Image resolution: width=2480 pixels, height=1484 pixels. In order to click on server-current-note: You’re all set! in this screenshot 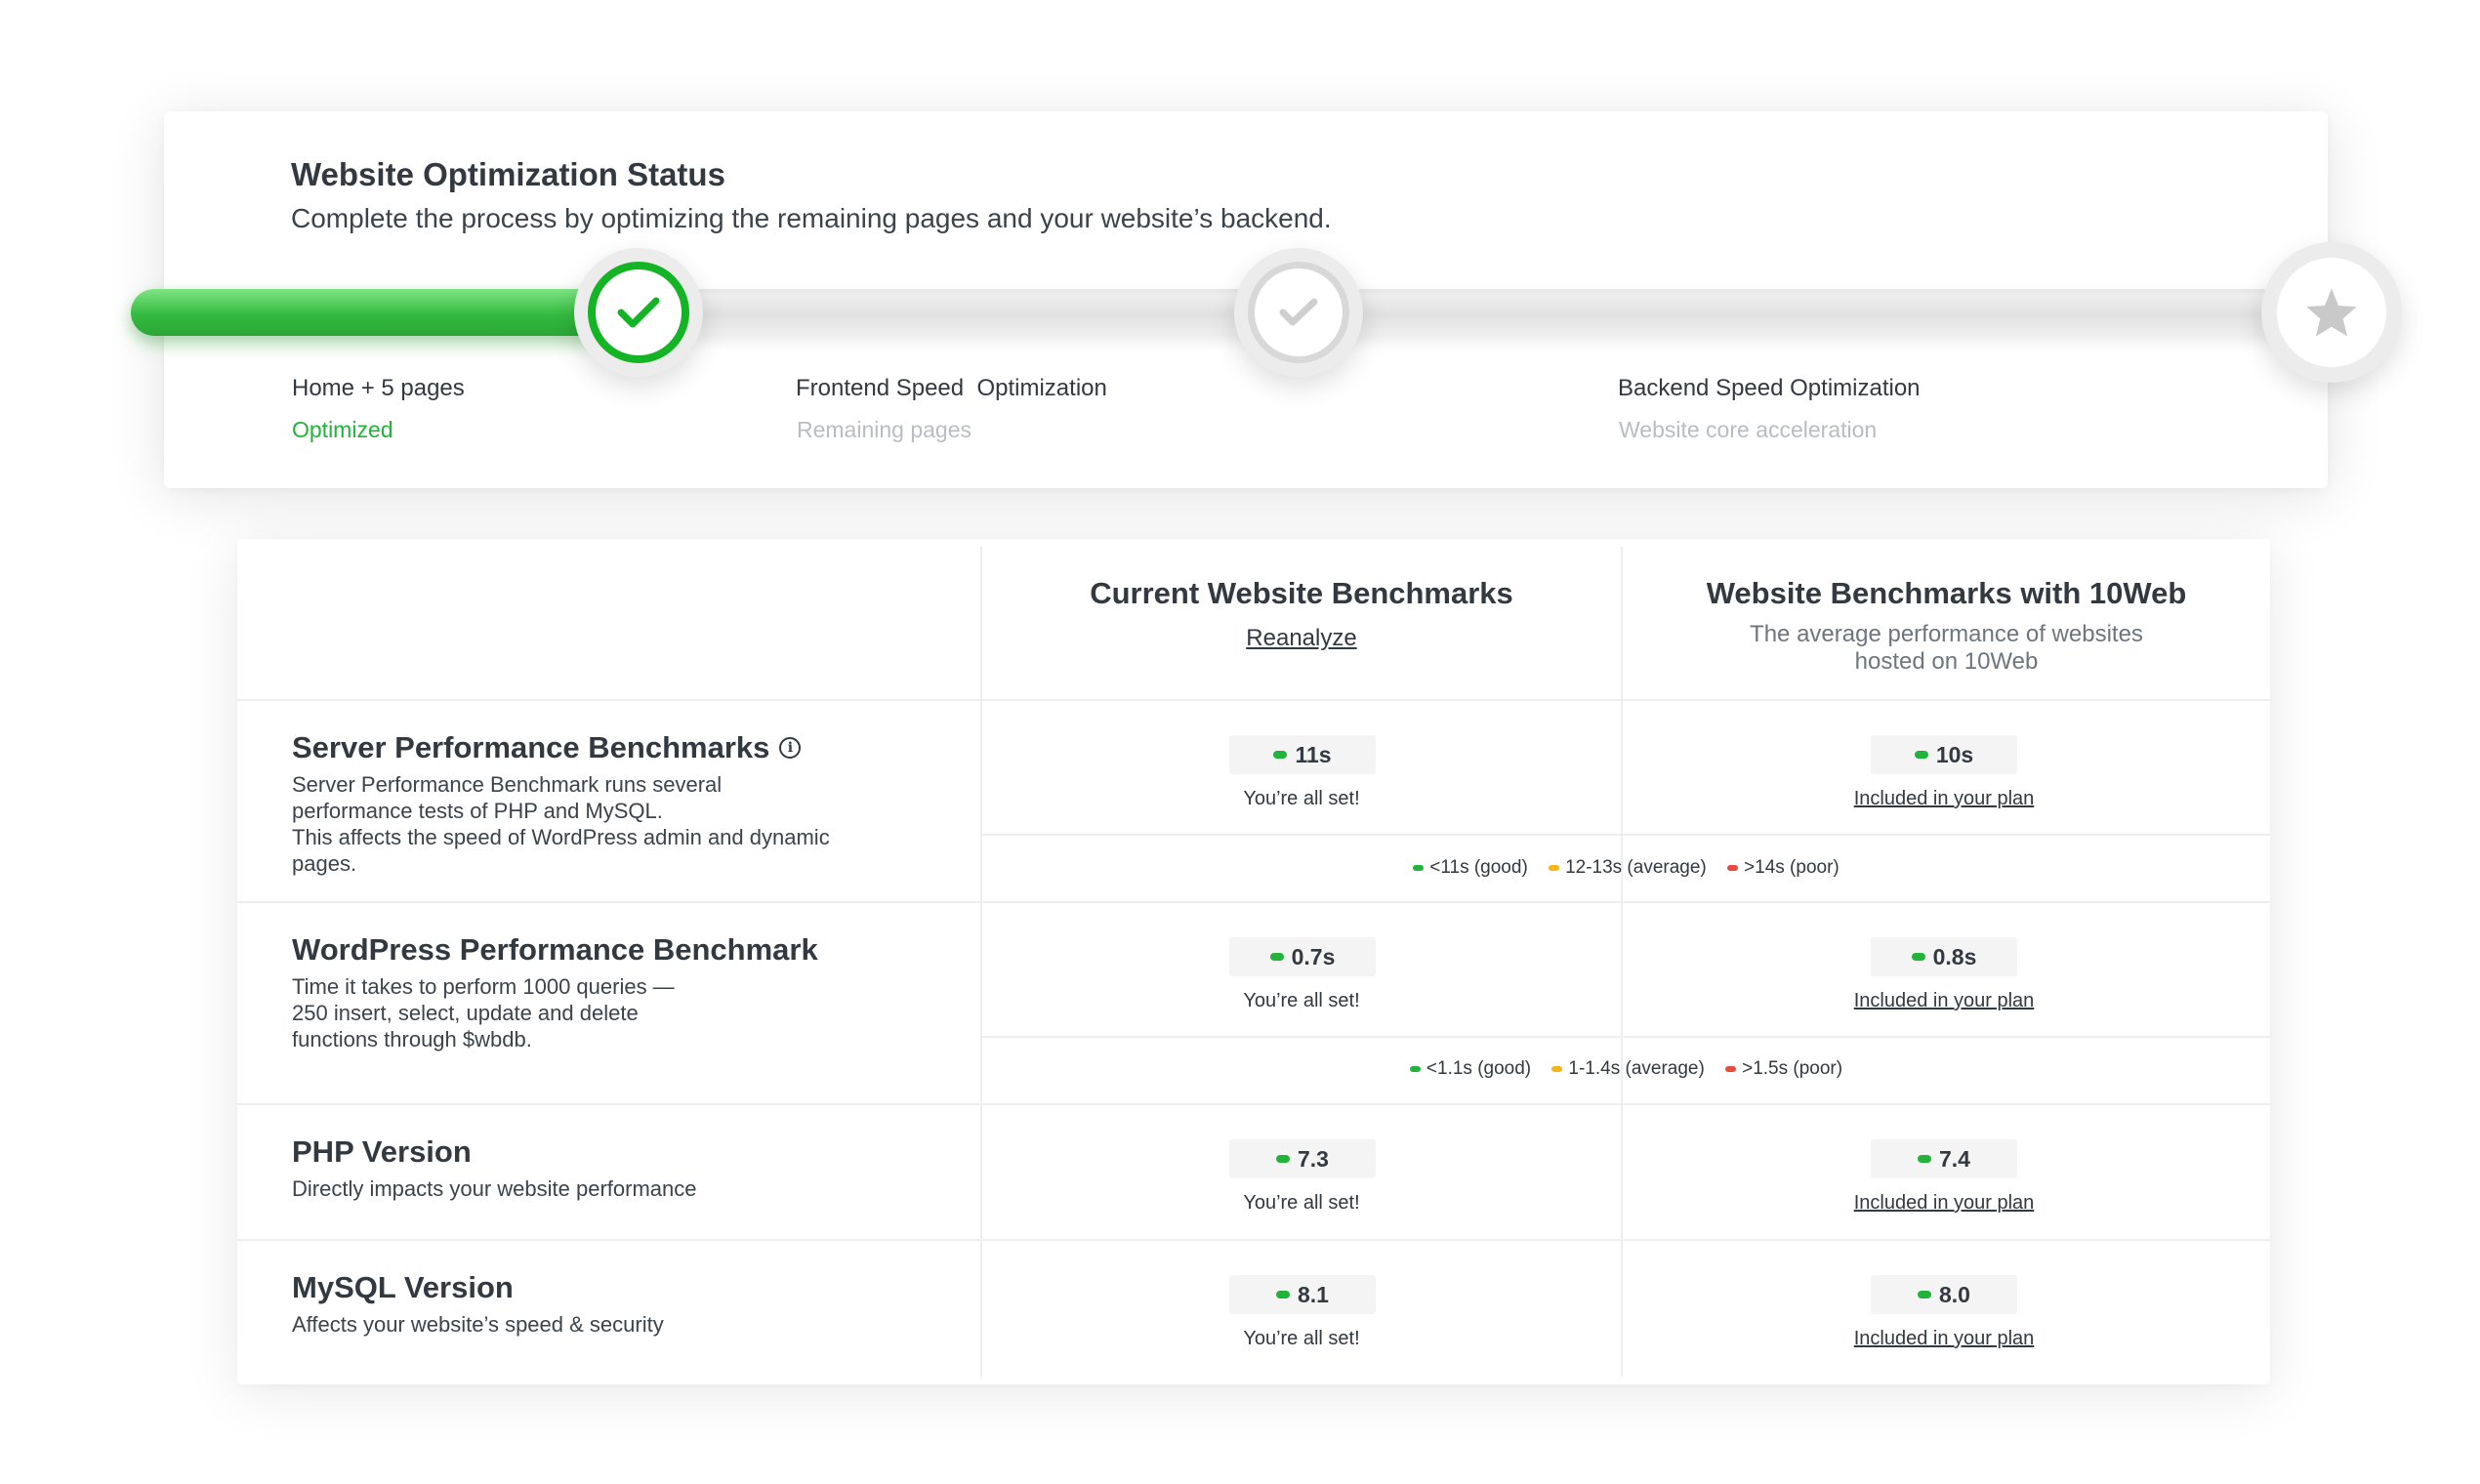, I will do `click(1301, 798)`.